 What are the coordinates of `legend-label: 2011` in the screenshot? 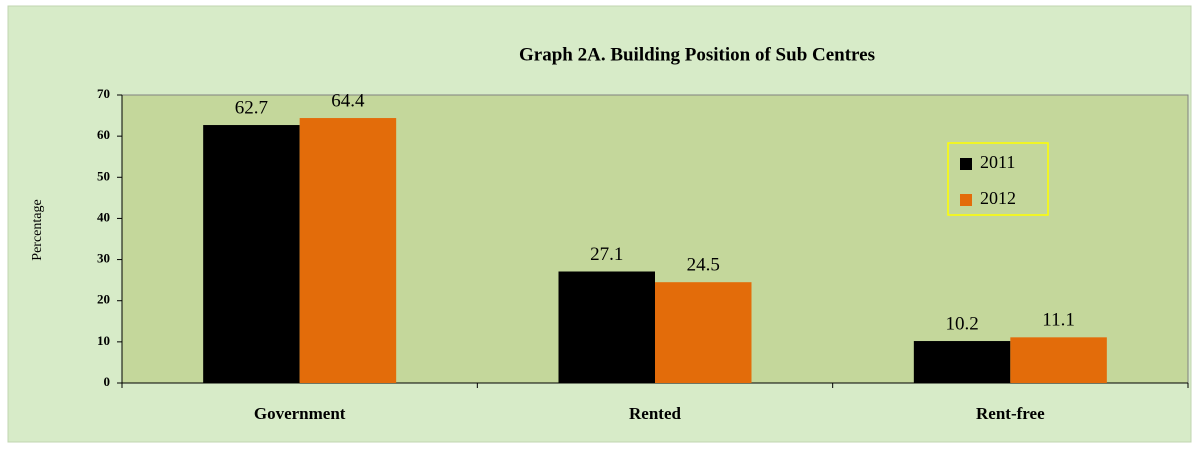 It's located at (997, 162).